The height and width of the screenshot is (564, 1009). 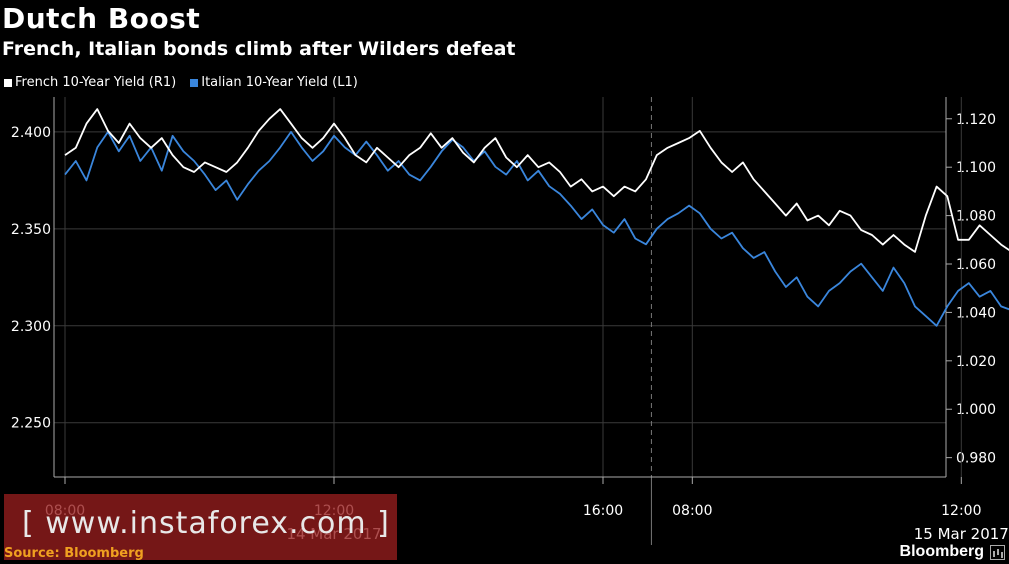 What do you see at coordinates (31, 133) in the screenshot?
I see `left-tick-label: 2.400` at bounding box center [31, 133].